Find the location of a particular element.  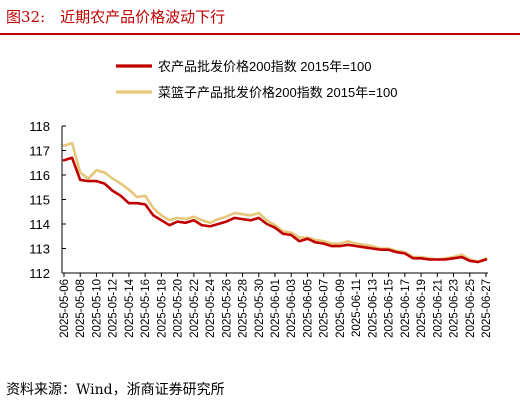

figure-title: 图32: 近期农产品价格波动下行 is located at coordinates (116, 17).